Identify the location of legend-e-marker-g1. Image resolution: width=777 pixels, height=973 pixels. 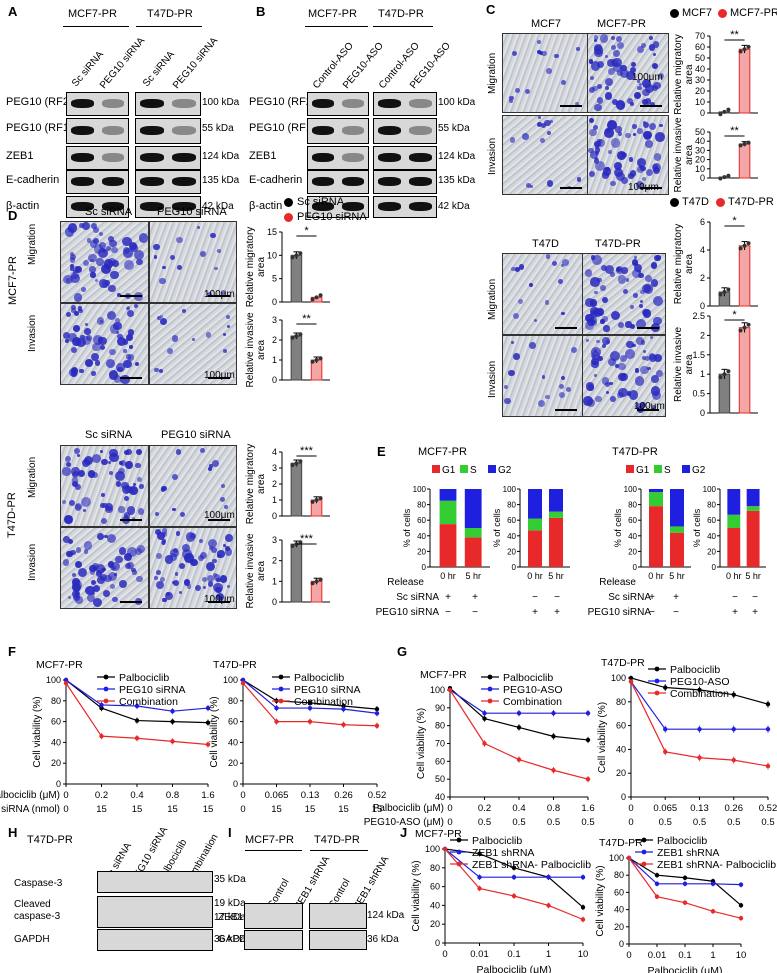
(436, 469).